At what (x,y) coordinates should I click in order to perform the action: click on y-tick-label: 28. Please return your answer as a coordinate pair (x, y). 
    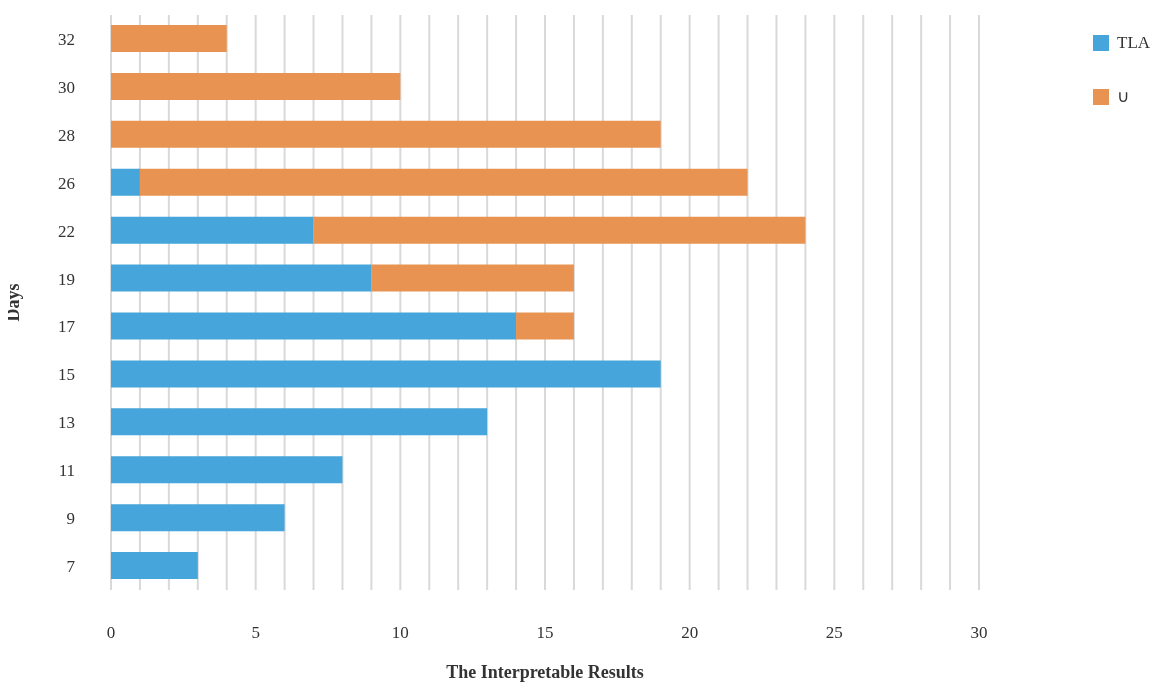
    Looking at the image, I should click on (66, 135).